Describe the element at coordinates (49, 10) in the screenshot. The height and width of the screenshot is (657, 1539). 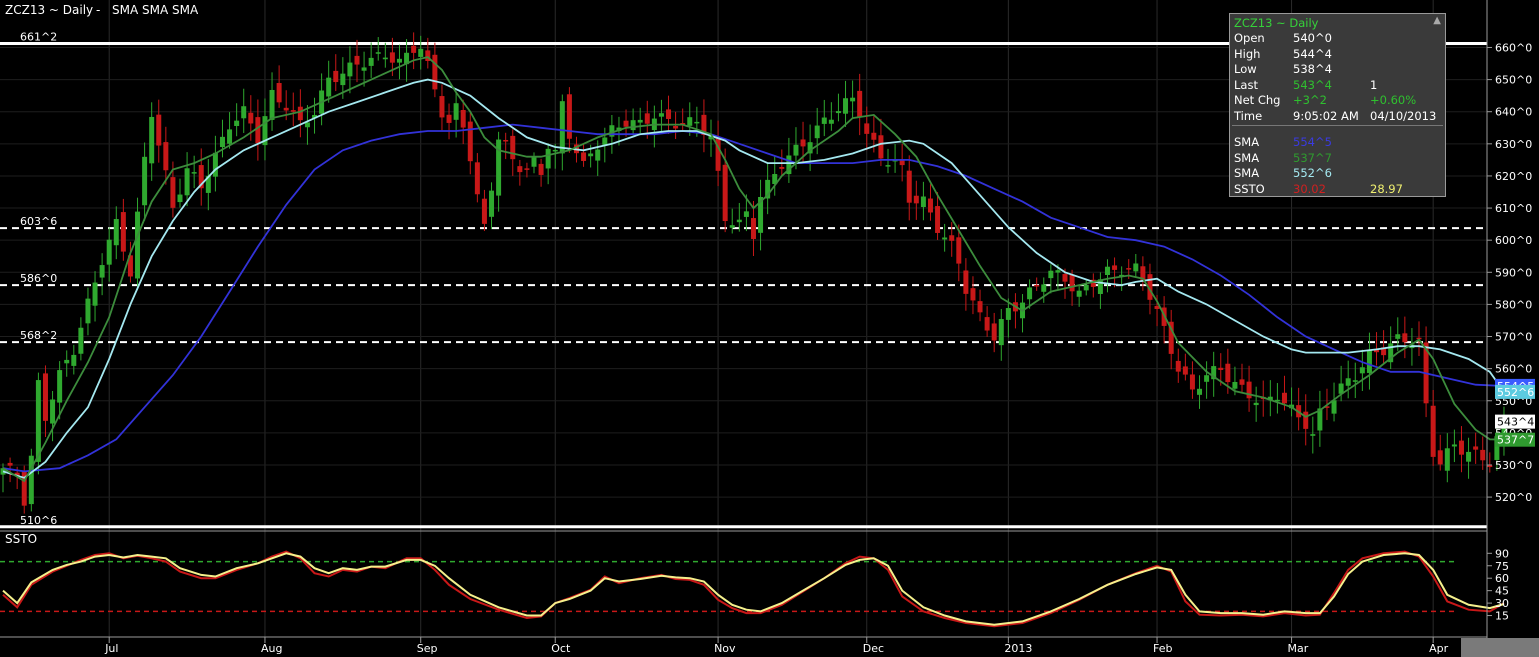
I see `chart-title-symbol: ZCZ13 ~ Daily` at that location.